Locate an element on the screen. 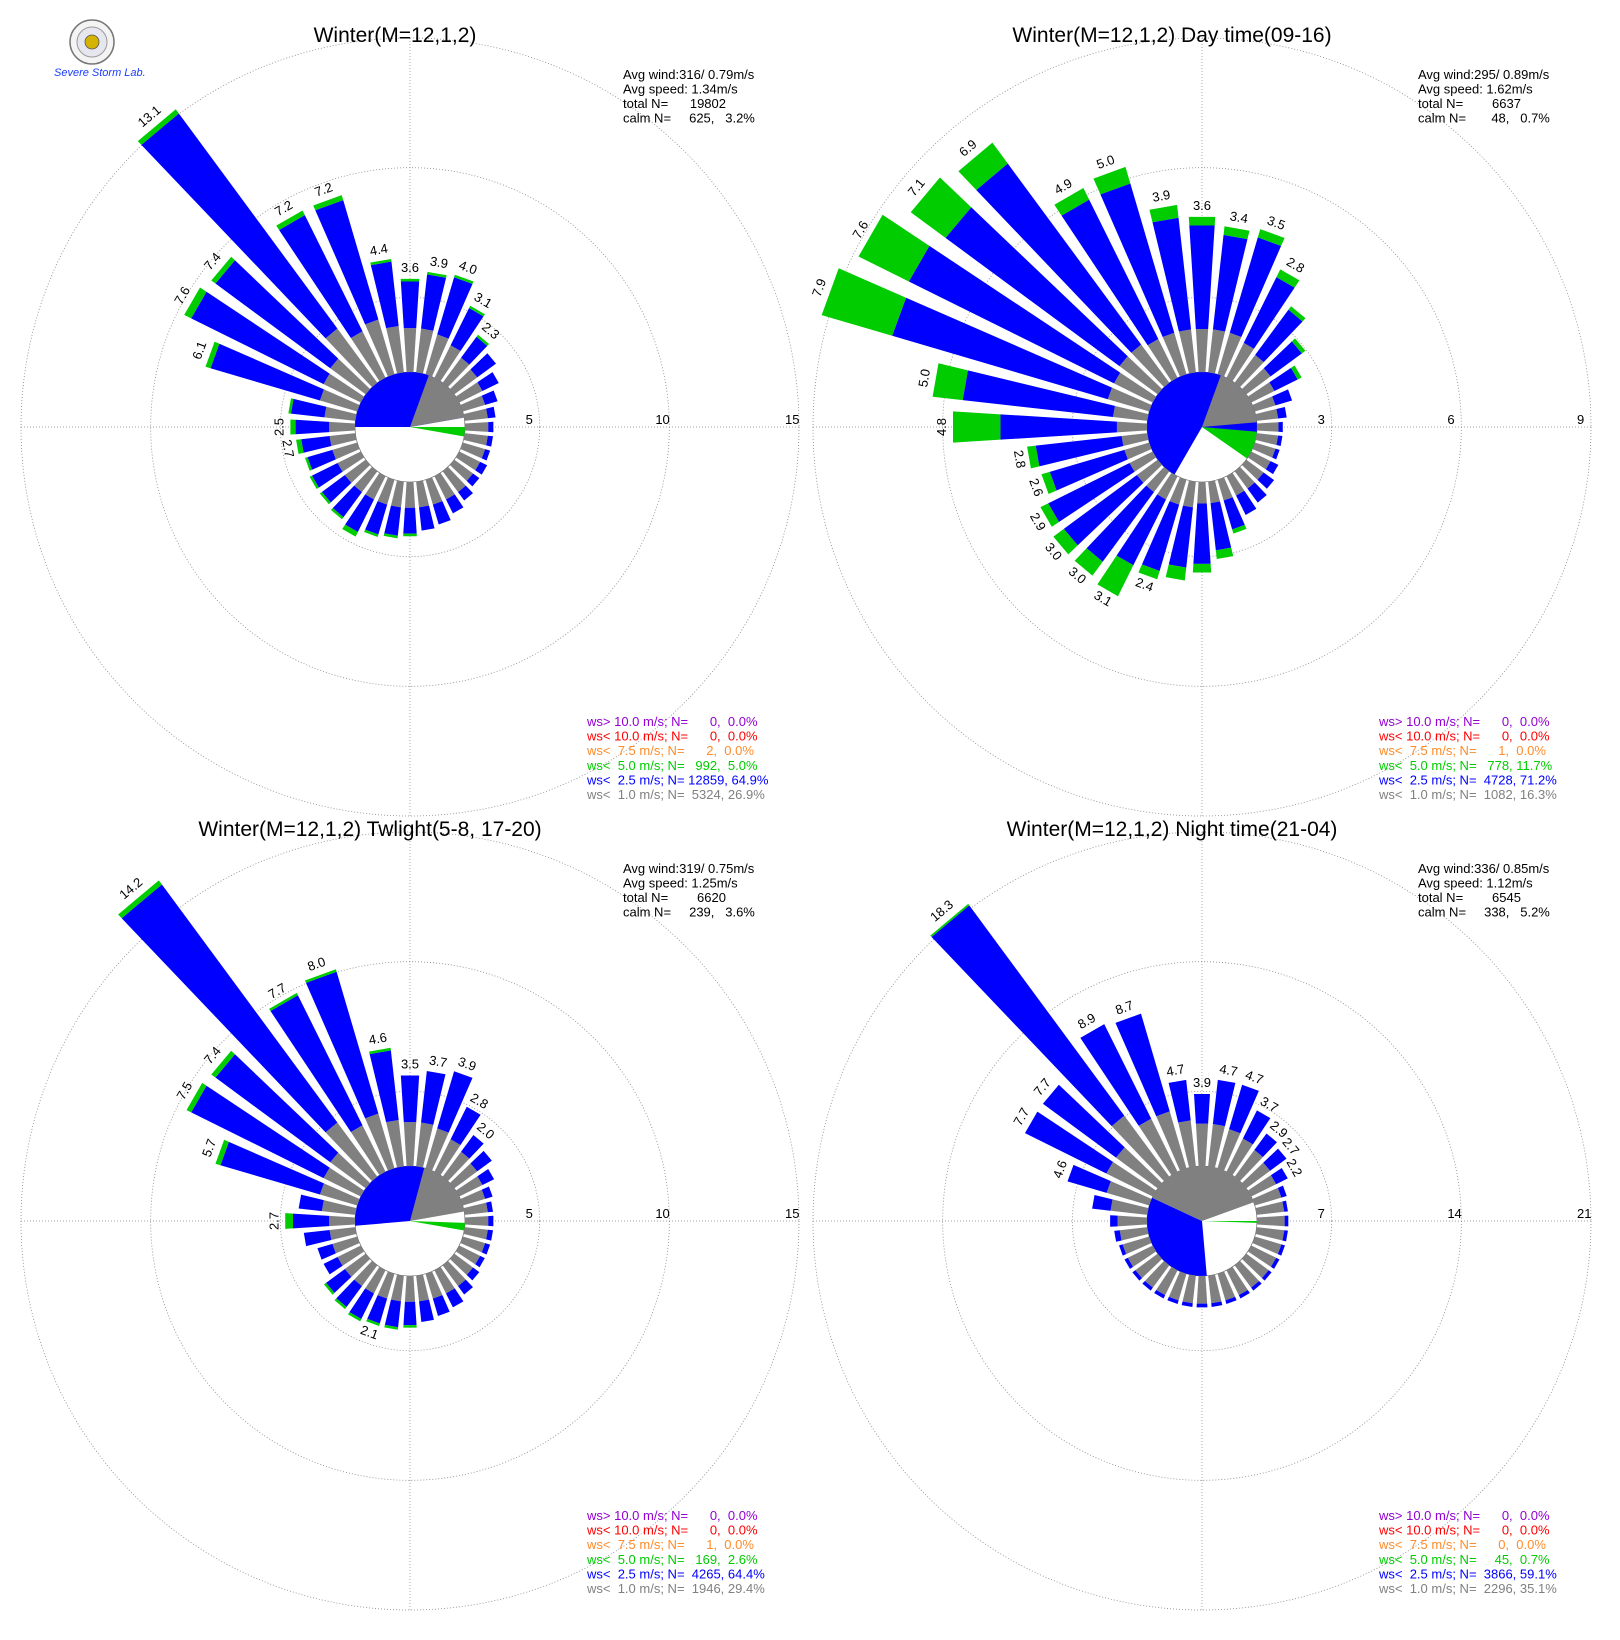 The width and height of the screenshot is (1620, 1640). legend-entry: ws< 10.0 m/s; N= 0, 0.0% is located at coordinates (1464, 736).